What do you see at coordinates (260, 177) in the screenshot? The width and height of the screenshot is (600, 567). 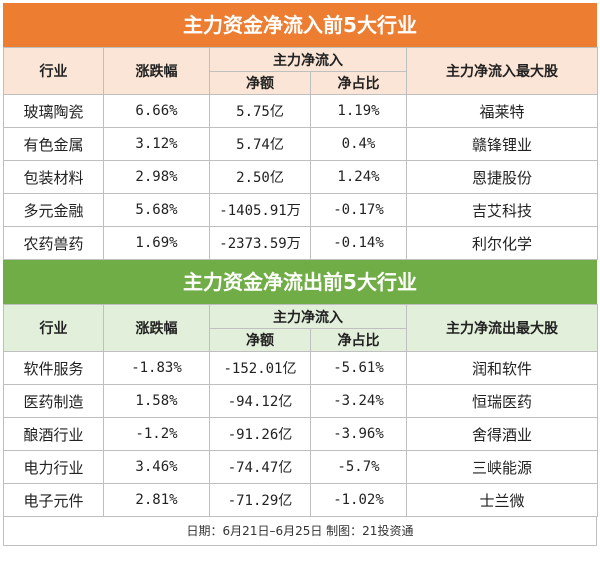 I see `net-amount-cell: 2.50亿` at bounding box center [260, 177].